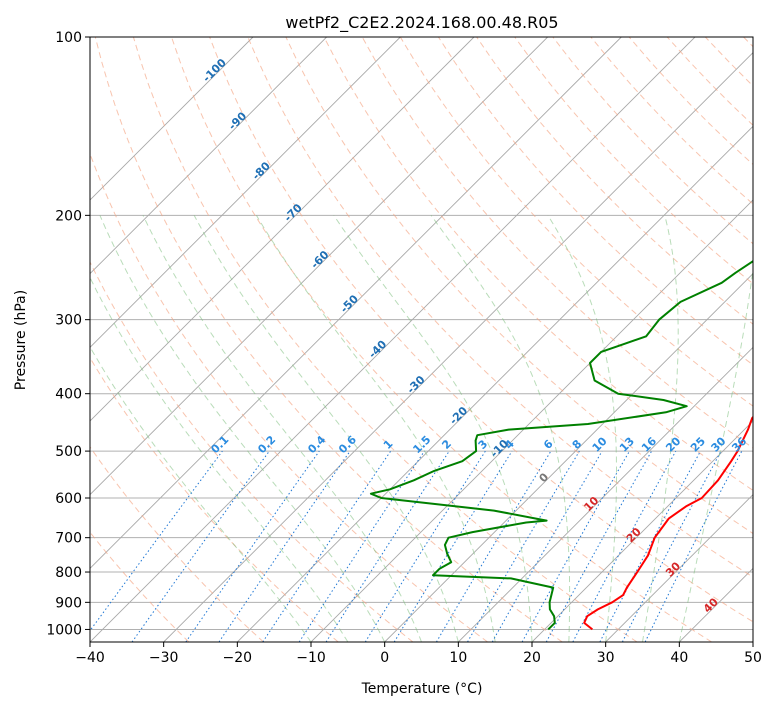  I want to click on chart-title: wetPf2_C2E2.2024.168.00.48.R05, so click(421, 23).